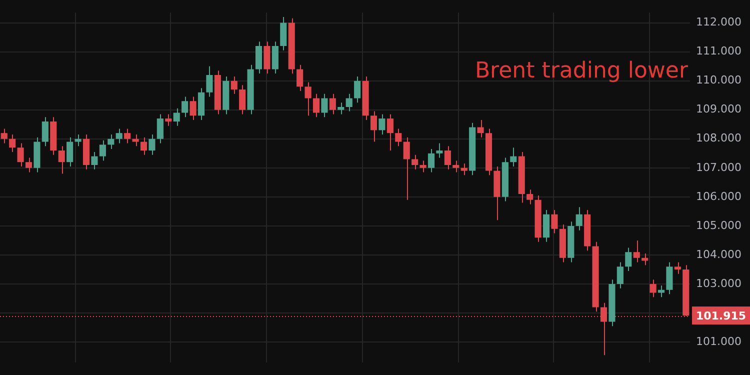  What do you see at coordinates (719, 138) in the screenshot?
I see `y-tick-label: 108.000` at bounding box center [719, 138].